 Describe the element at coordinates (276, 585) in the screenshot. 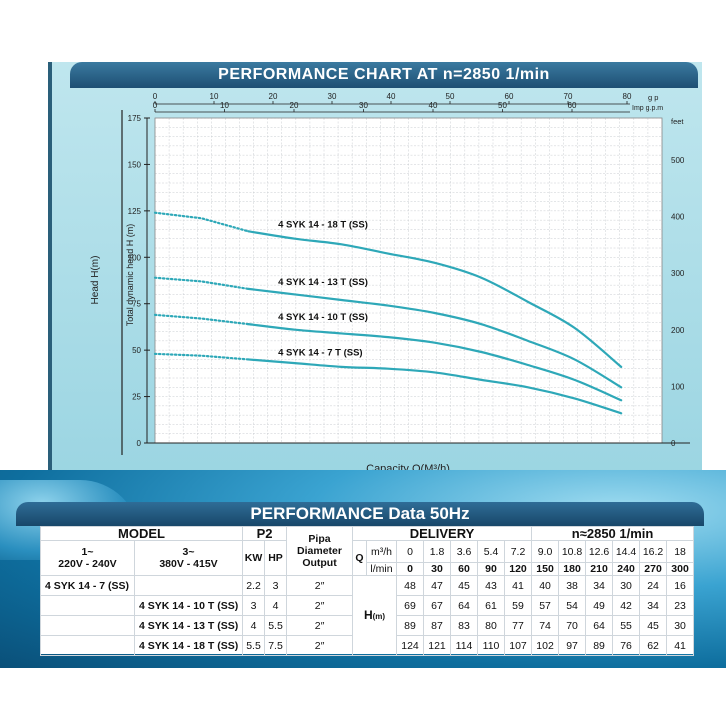

I see `hp-value: 3` at that location.